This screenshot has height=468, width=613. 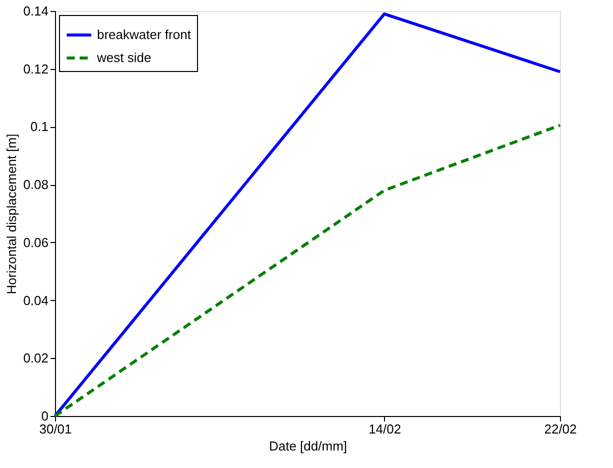 What do you see at coordinates (35, 300) in the screenshot?
I see `y-tick-label: 0.04` at bounding box center [35, 300].